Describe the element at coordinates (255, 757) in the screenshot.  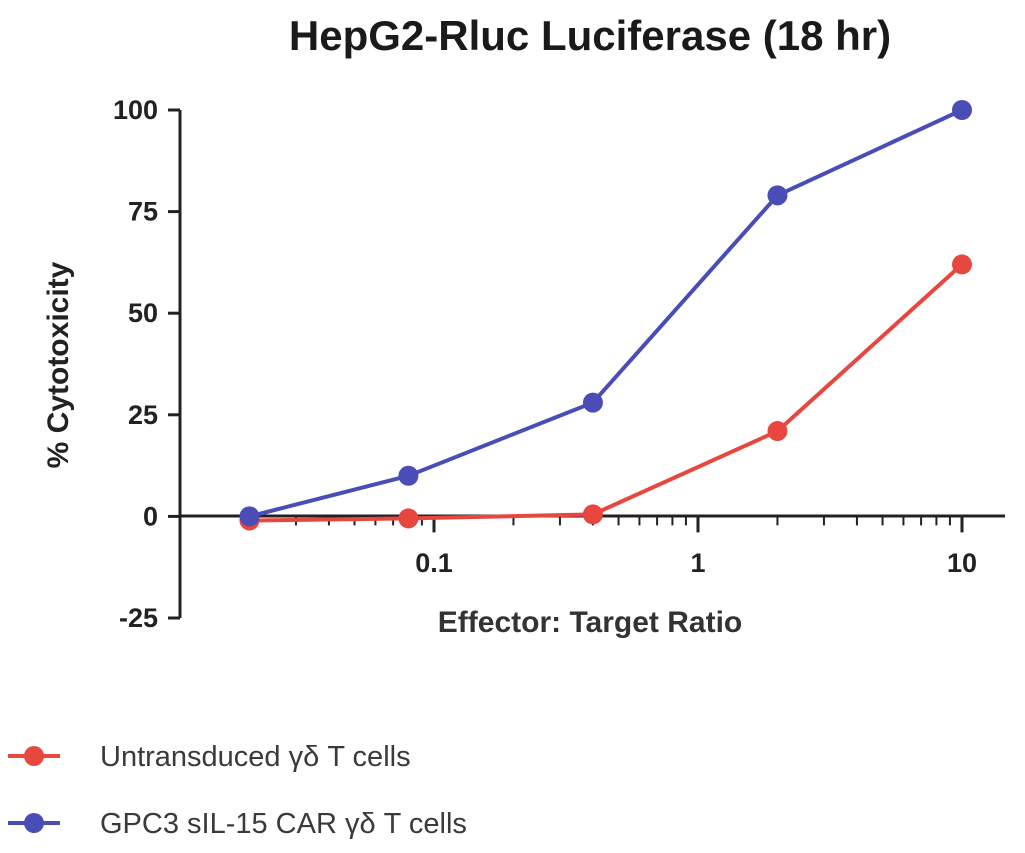
I see `legend-label: Untransduced γδ T cells` at that location.